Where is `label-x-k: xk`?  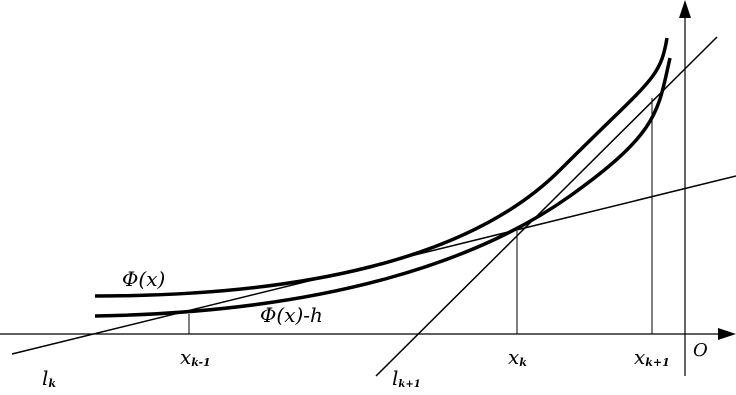
label-x-k: xk is located at coordinates (517, 357).